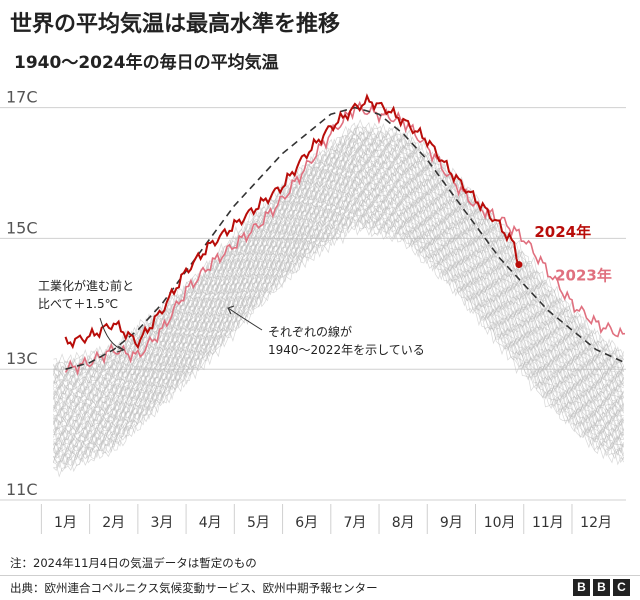 Image resolution: width=640 pixels, height=600 pixels. What do you see at coordinates (245, 319) in the screenshot?
I see `history-label-pointer` at bounding box center [245, 319].